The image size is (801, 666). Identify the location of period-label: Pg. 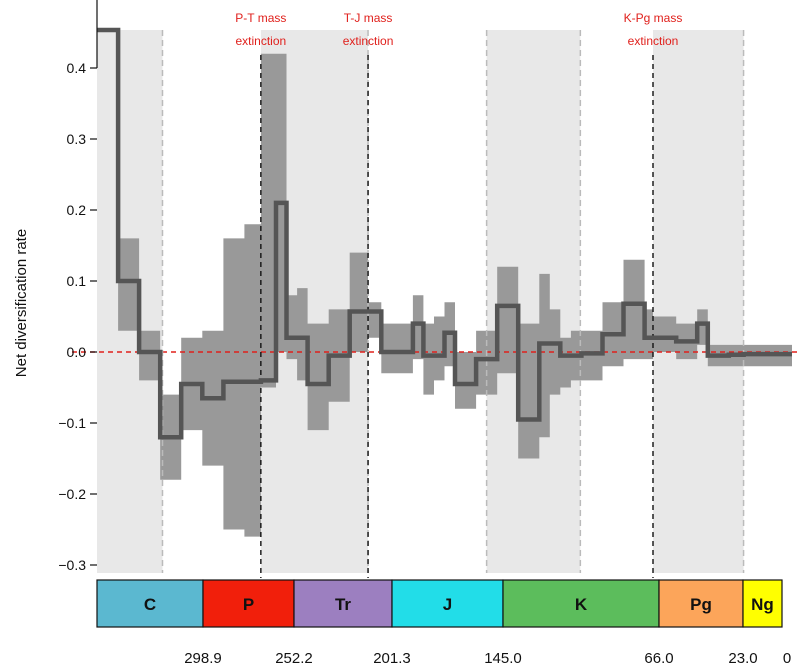
(701, 604).